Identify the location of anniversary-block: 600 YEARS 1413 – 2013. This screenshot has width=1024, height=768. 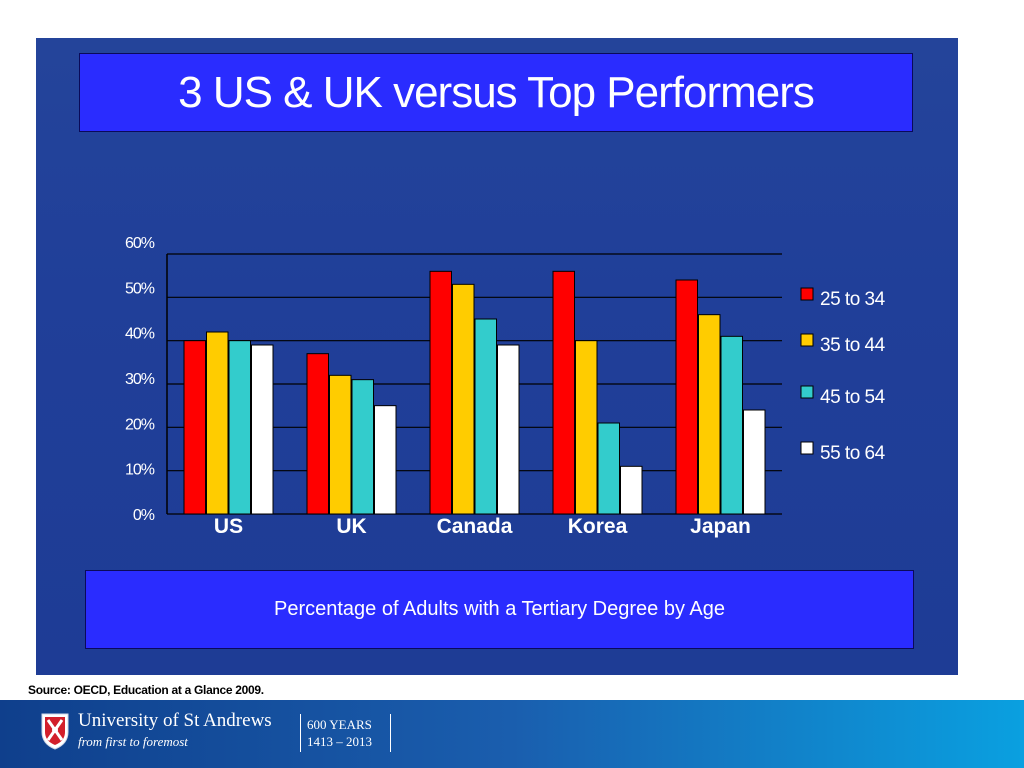
(339, 733).